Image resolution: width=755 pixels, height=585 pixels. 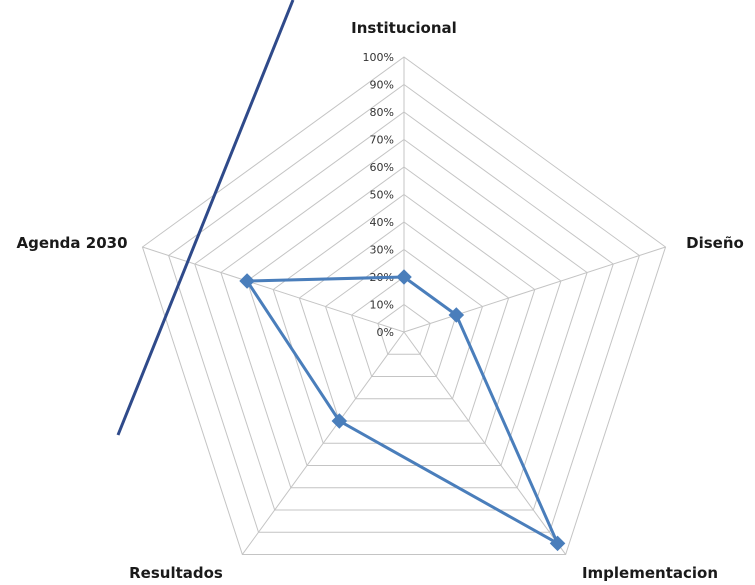 I want to click on axis-label: Diseño, so click(x=715, y=243).